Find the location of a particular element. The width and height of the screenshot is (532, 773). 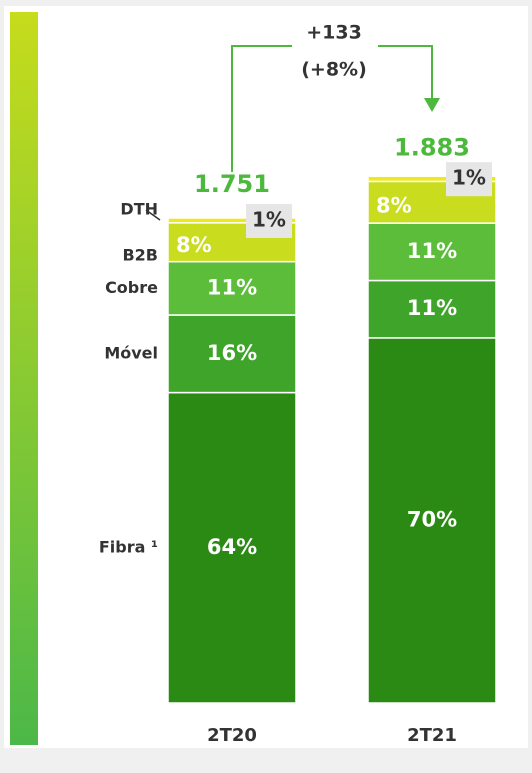

legend-label: B2B is located at coordinates (140, 255).